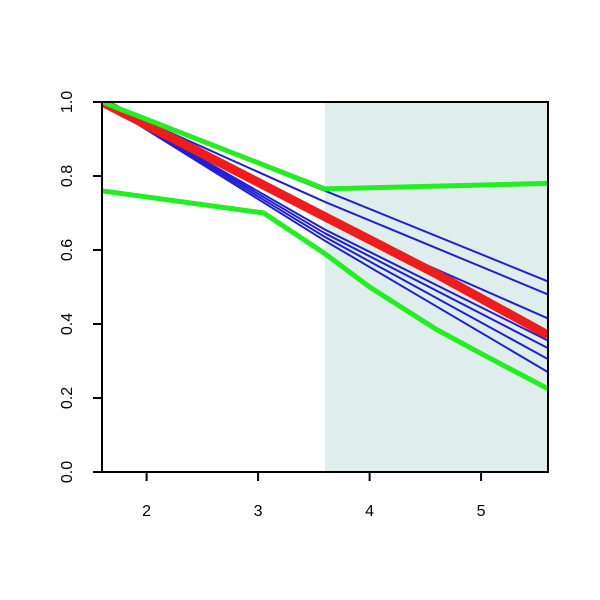 Image resolution: width=600 pixels, height=600 pixels. What do you see at coordinates (67, 324) in the screenshot?
I see `y-tick-label: 0.4` at bounding box center [67, 324].